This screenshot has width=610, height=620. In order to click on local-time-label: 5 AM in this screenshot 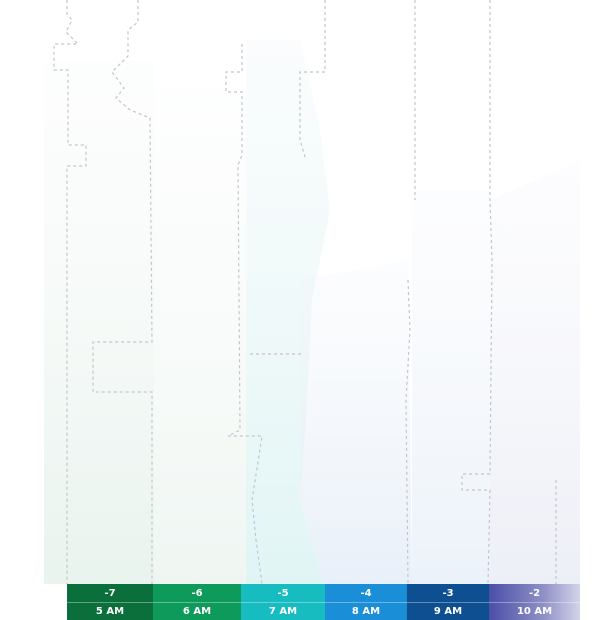, I will do `click(110, 611)`.